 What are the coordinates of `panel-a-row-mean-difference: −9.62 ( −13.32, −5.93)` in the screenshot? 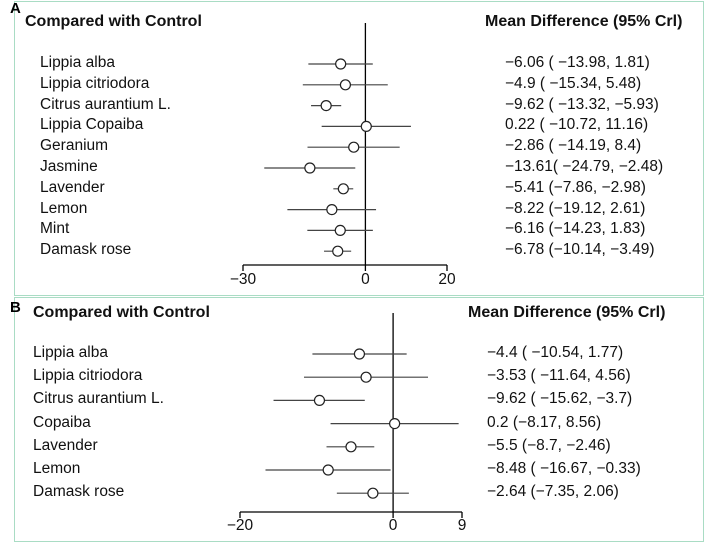 It's located at (582, 104).